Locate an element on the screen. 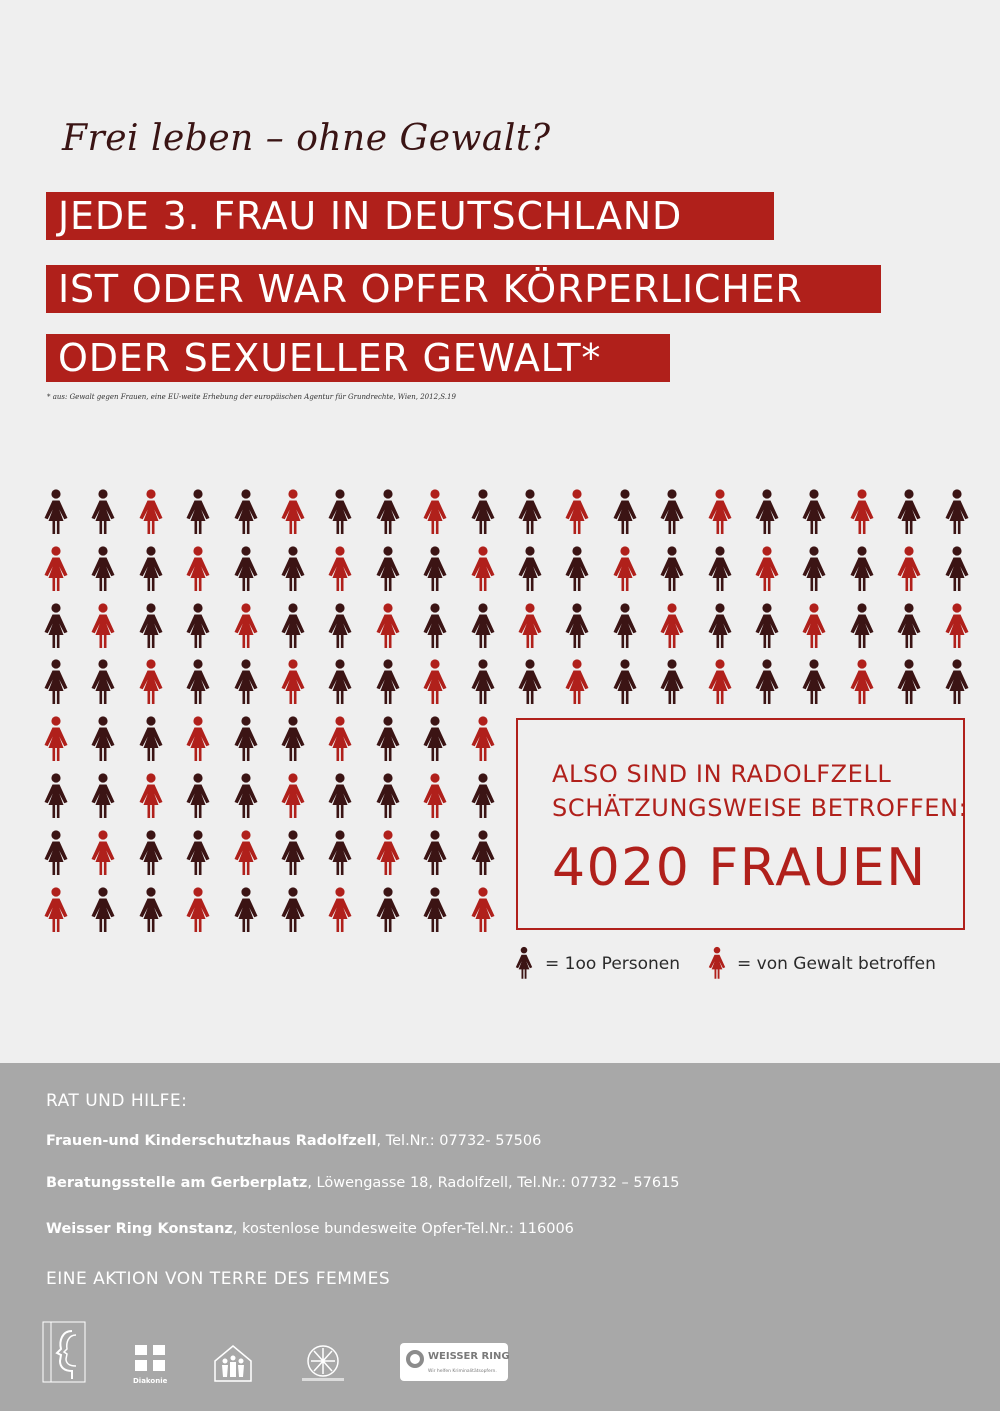 This screenshot has width=1000, height=1411. headline-line-3: ODER SEXUELLER GEWALT* is located at coordinates (358, 358).